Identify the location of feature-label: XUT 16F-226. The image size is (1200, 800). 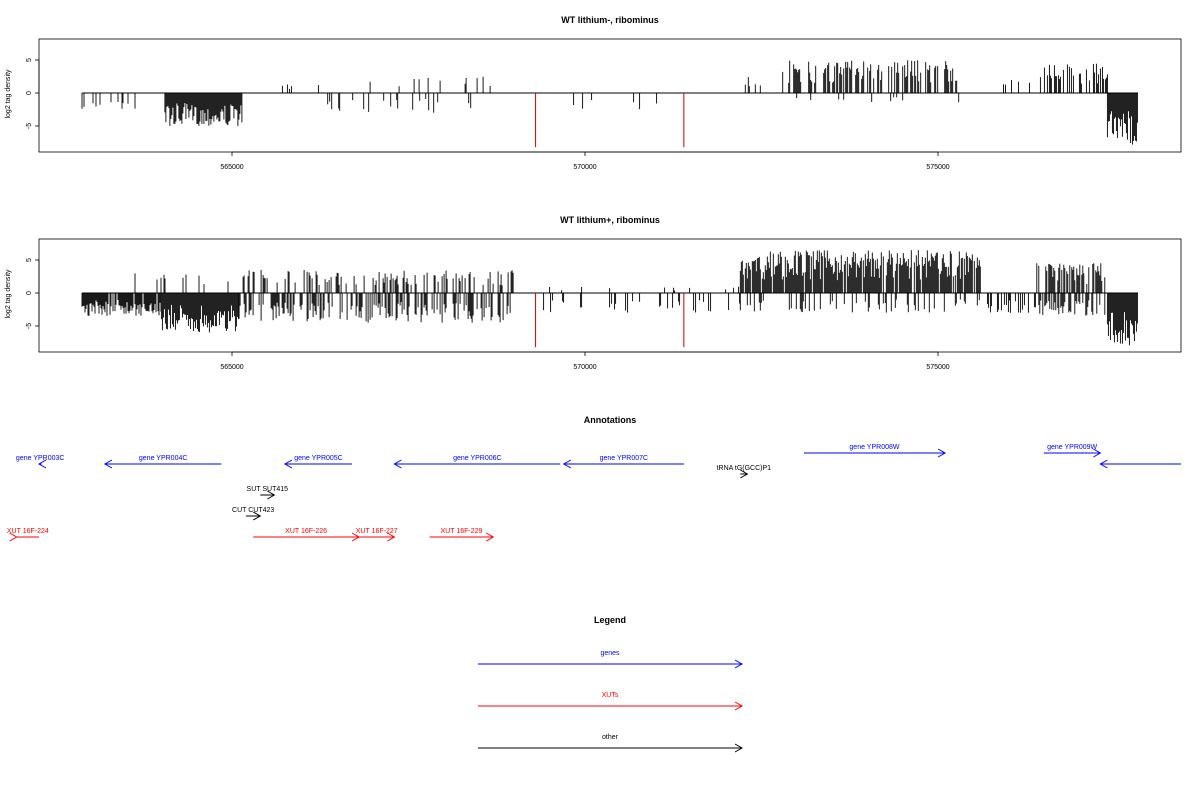
(306, 531).